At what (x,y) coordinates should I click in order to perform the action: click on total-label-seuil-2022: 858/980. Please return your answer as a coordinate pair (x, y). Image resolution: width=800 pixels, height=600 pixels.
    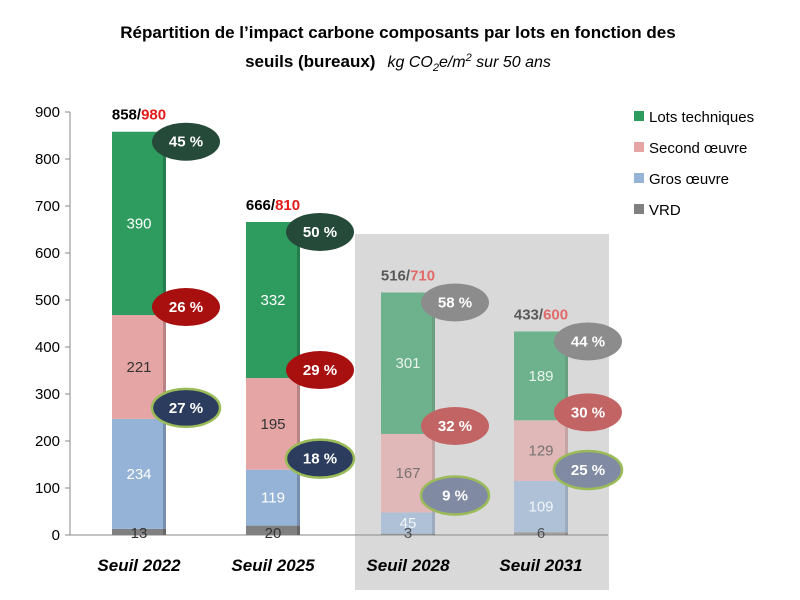
    Looking at the image, I should click on (139, 115).